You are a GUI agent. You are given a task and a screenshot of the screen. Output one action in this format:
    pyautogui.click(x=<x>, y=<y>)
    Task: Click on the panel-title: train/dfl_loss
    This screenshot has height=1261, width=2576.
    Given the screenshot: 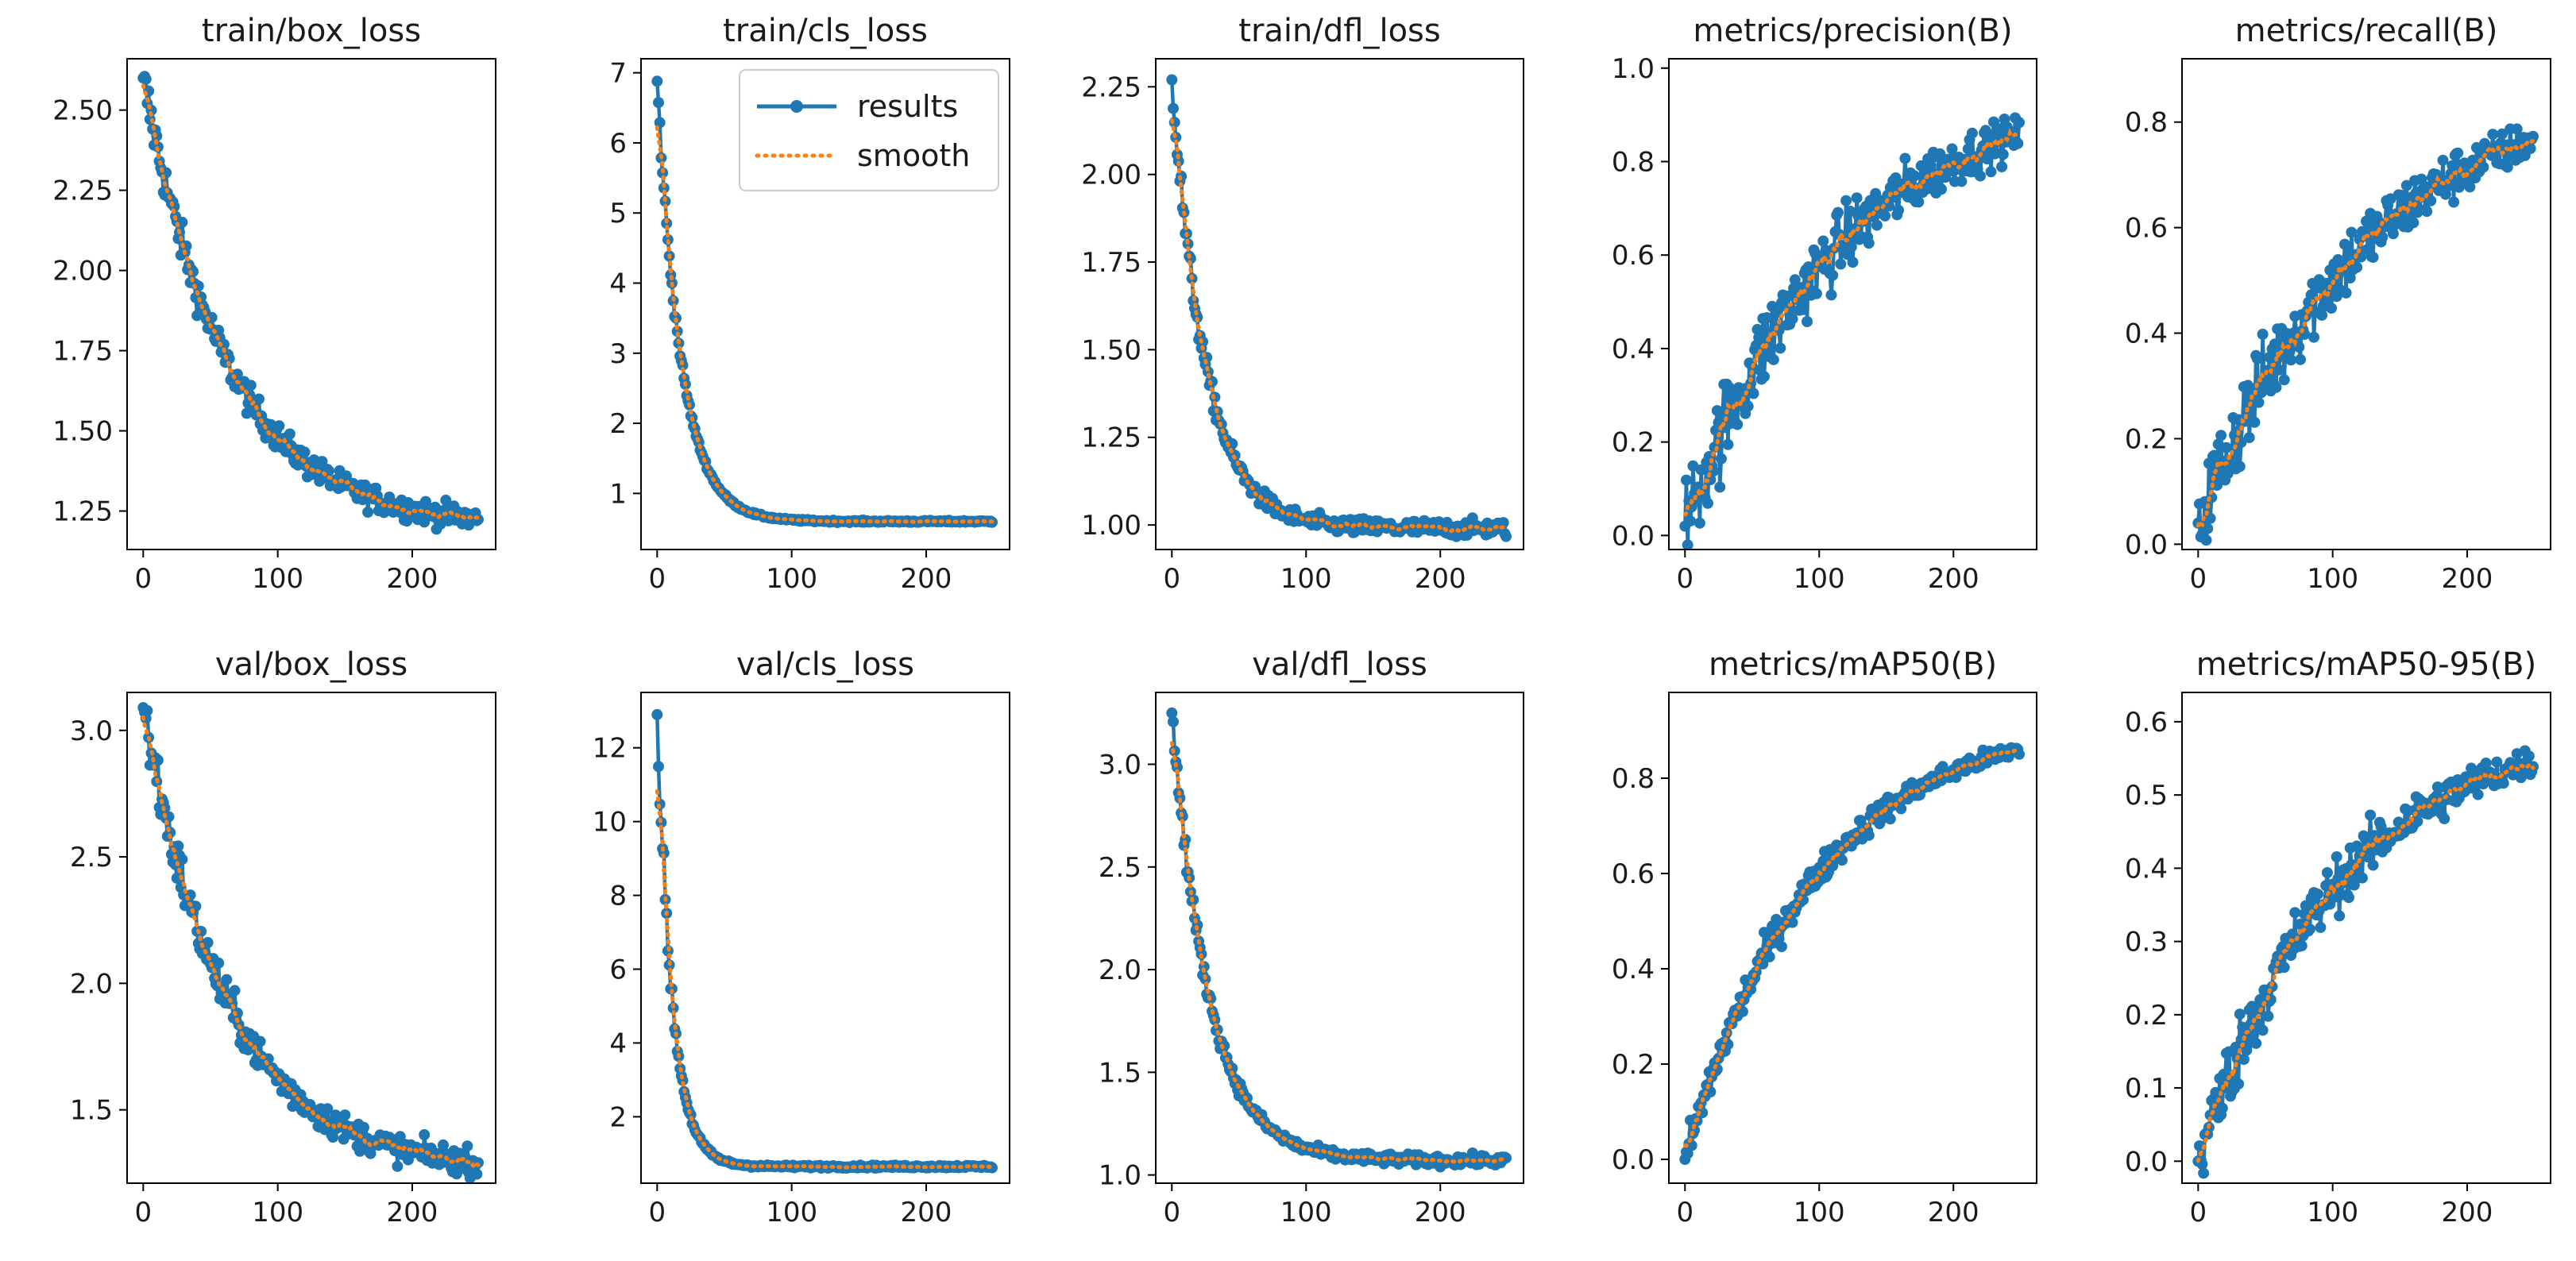 What is the action you would take?
    pyautogui.click(x=1339, y=31)
    